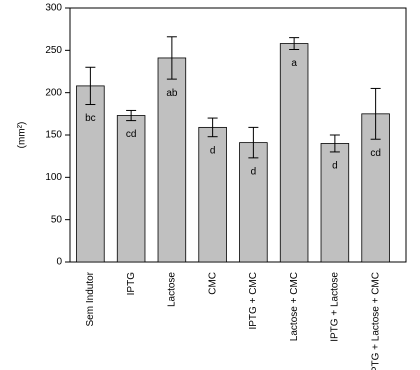 The width and height of the screenshot is (420, 370). What do you see at coordinates (53, 92) in the screenshot?
I see `y-tick-label: 200` at bounding box center [53, 92].